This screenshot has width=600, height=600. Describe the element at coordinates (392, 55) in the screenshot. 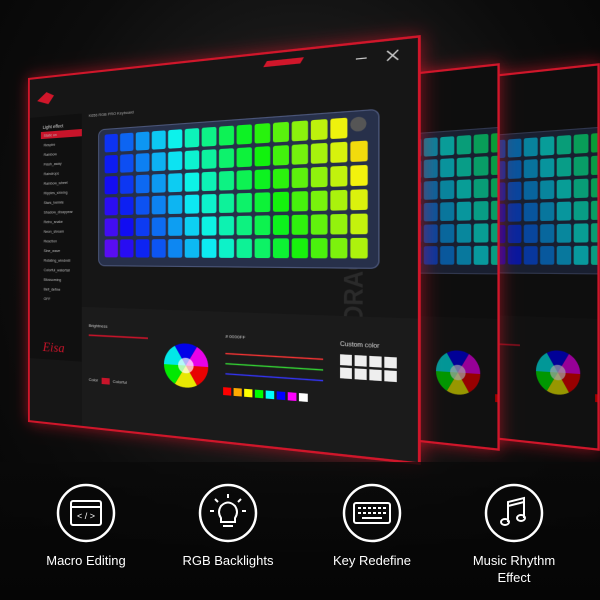

I see `close` at that location.